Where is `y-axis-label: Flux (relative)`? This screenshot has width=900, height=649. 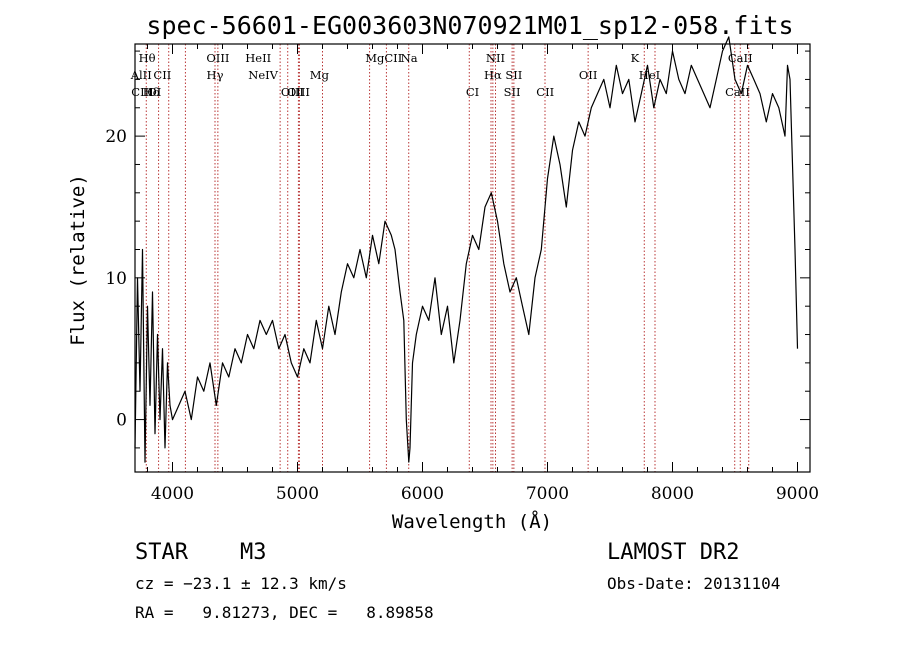 y-axis-label: Flux (relative) is located at coordinates (78, 260).